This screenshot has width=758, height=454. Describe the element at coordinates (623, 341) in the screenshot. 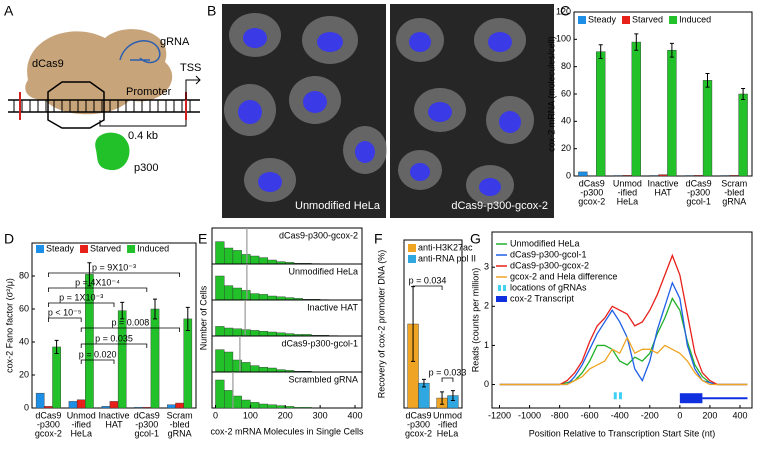

I see `series-line` at that location.